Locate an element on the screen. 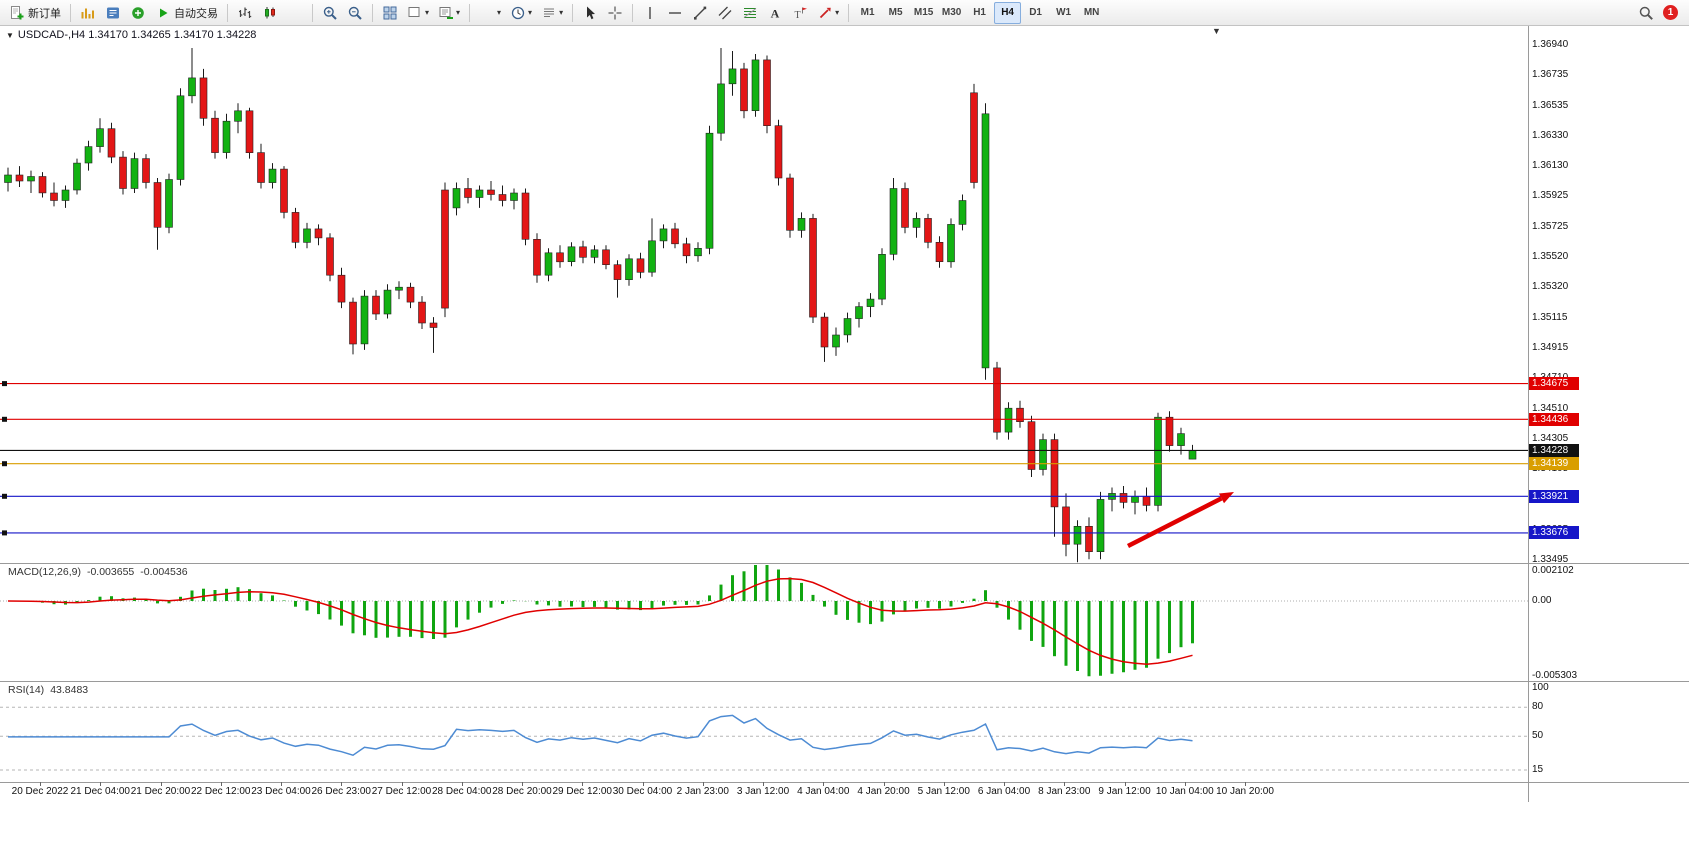  price-axis-label: 1.34915 is located at coordinates (1550, 347).